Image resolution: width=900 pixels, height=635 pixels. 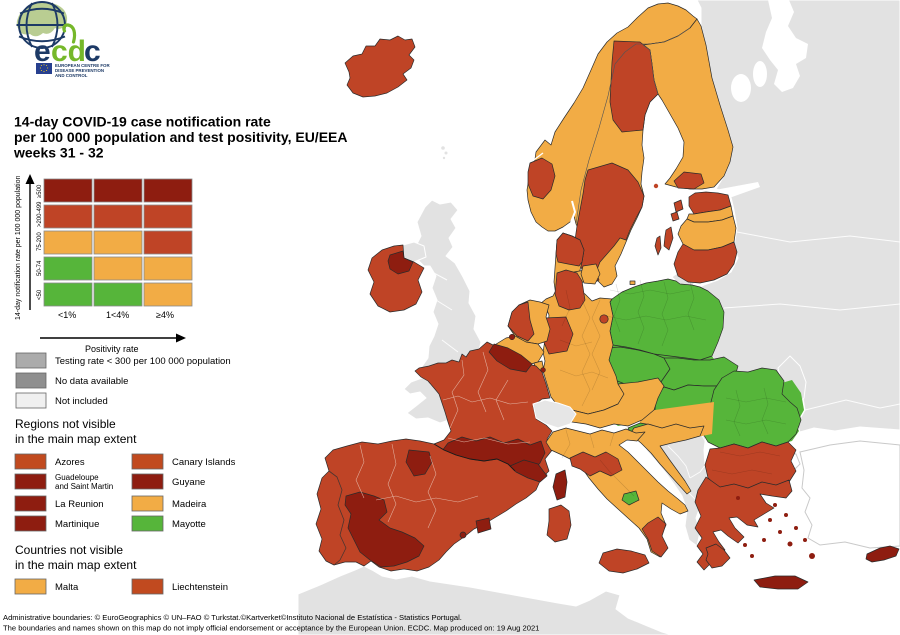 What do you see at coordinates (70, 462) in the screenshot?
I see `svg-text: Azores` at bounding box center [70, 462].